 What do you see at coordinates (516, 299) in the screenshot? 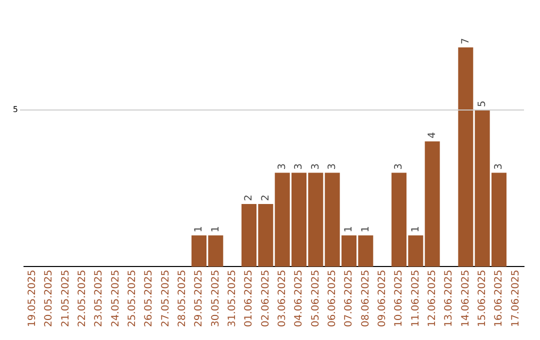
I see `x-tick-label: 17.06.2025` at bounding box center [516, 299].